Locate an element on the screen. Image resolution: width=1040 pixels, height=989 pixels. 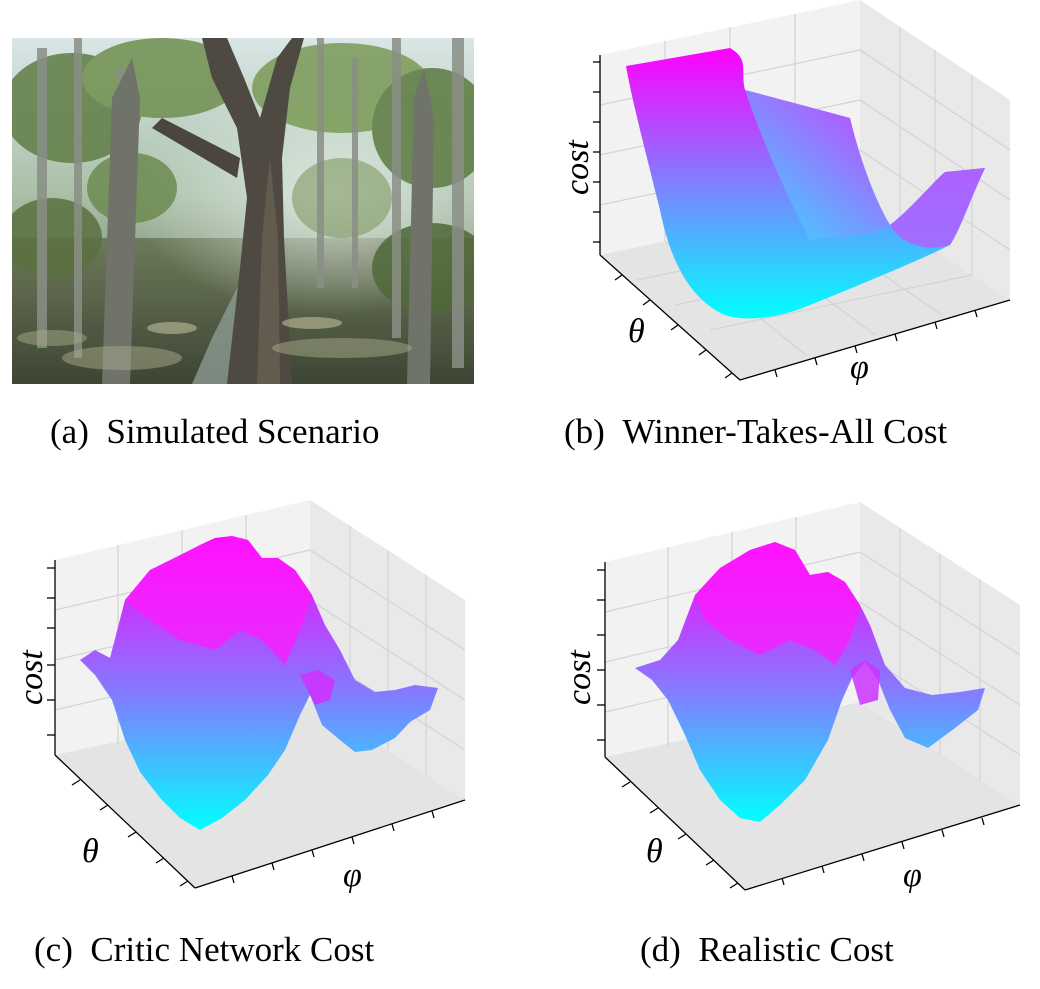
caption-b: (b) Winner-Takes-All Cost is located at coordinates (755, 432).